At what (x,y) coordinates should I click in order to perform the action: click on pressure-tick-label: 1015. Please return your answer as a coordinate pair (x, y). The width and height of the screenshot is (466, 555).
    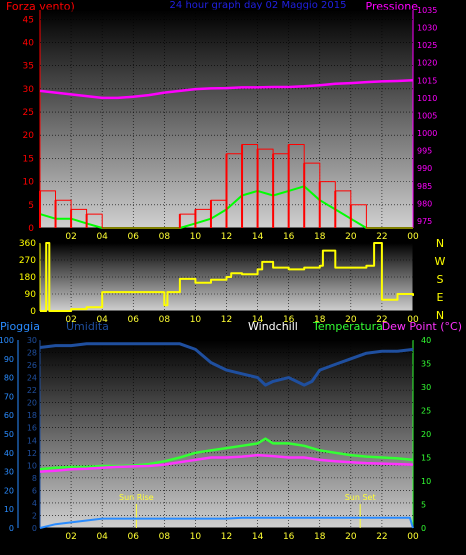
    Looking at the image, I should click on (427, 80).